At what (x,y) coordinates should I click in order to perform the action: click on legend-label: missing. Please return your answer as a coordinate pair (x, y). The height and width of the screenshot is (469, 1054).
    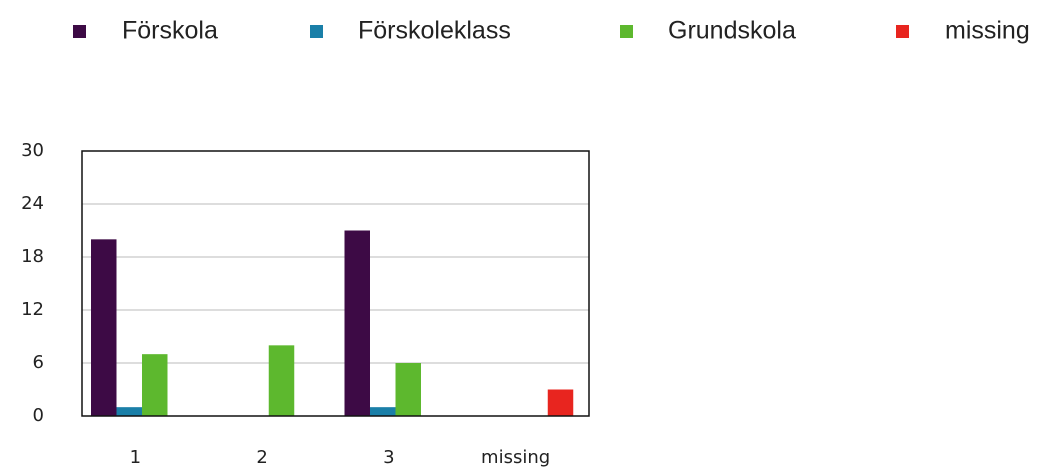
    Looking at the image, I should click on (987, 31).